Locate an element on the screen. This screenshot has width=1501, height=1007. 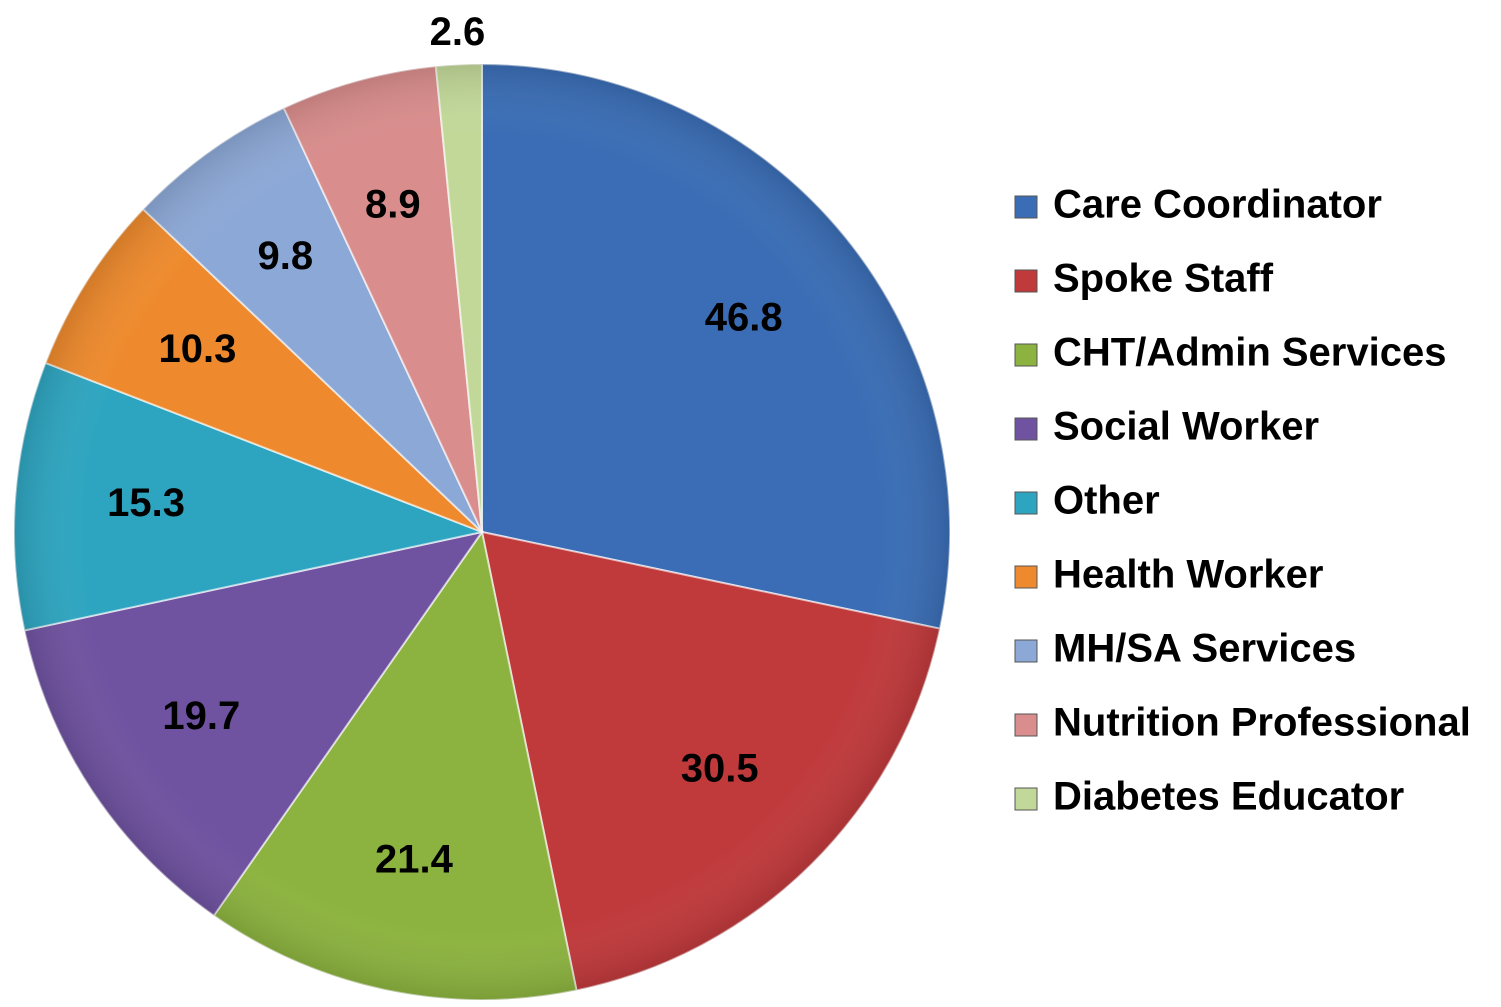
data-label: 21.4 is located at coordinates (414, 860).